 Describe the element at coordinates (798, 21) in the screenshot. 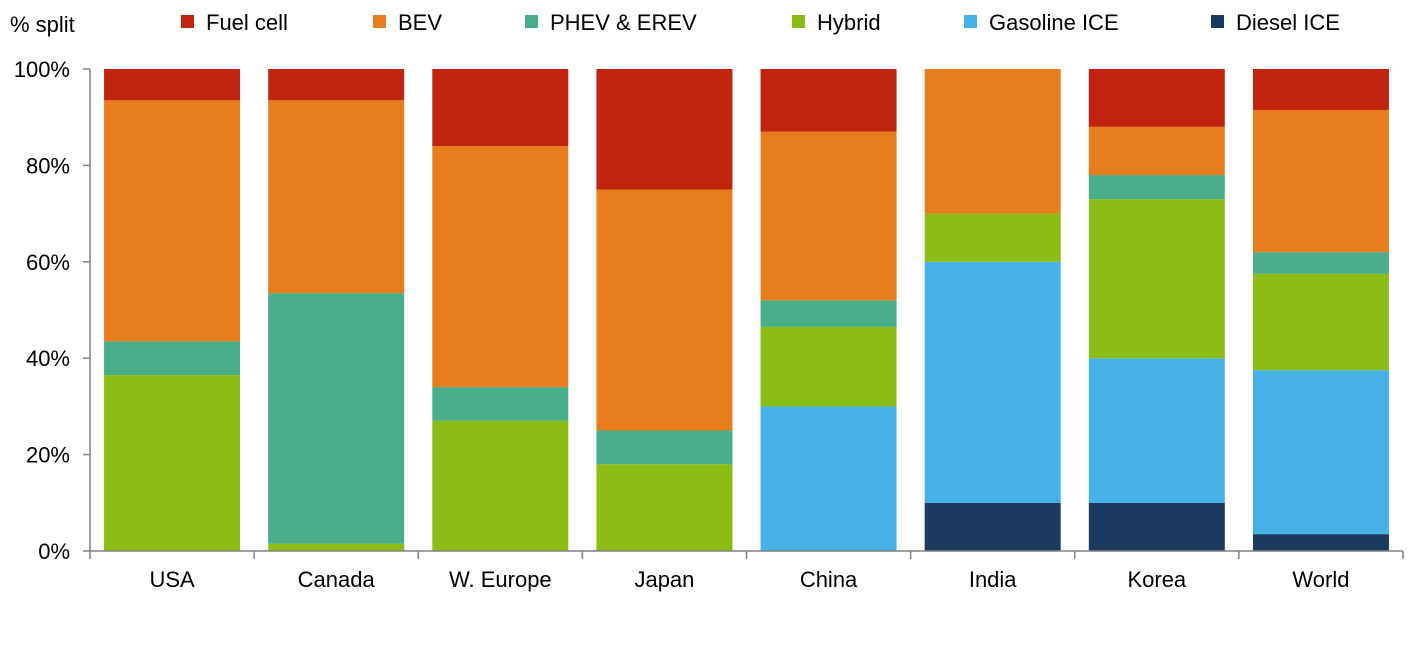

I see `legend-swatch-hybrid` at that location.